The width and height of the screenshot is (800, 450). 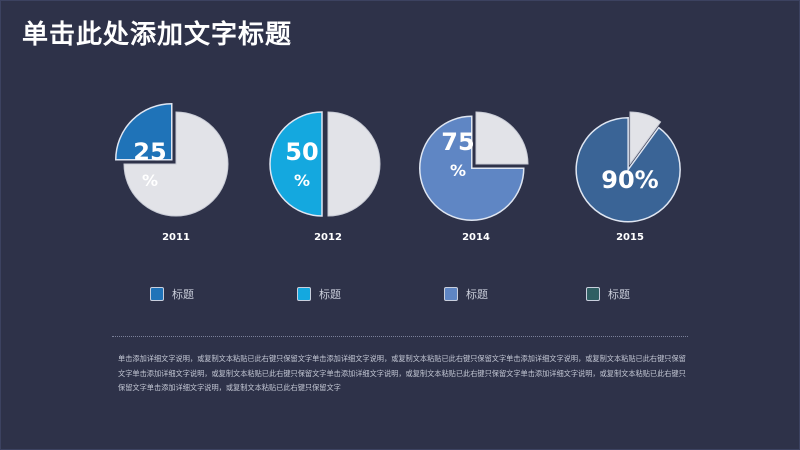 What do you see at coordinates (176, 237) in the screenshot?
I see `year-label: 2011` at bounding box center [176, 237].